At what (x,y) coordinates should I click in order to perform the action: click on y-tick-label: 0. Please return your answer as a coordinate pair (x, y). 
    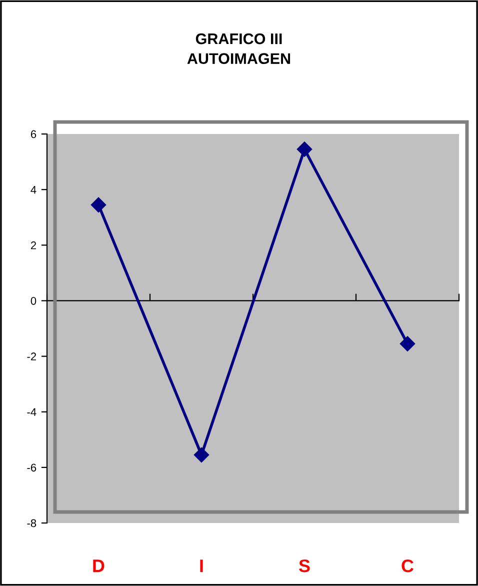
    Looking at the image, I should click on (33, 300).